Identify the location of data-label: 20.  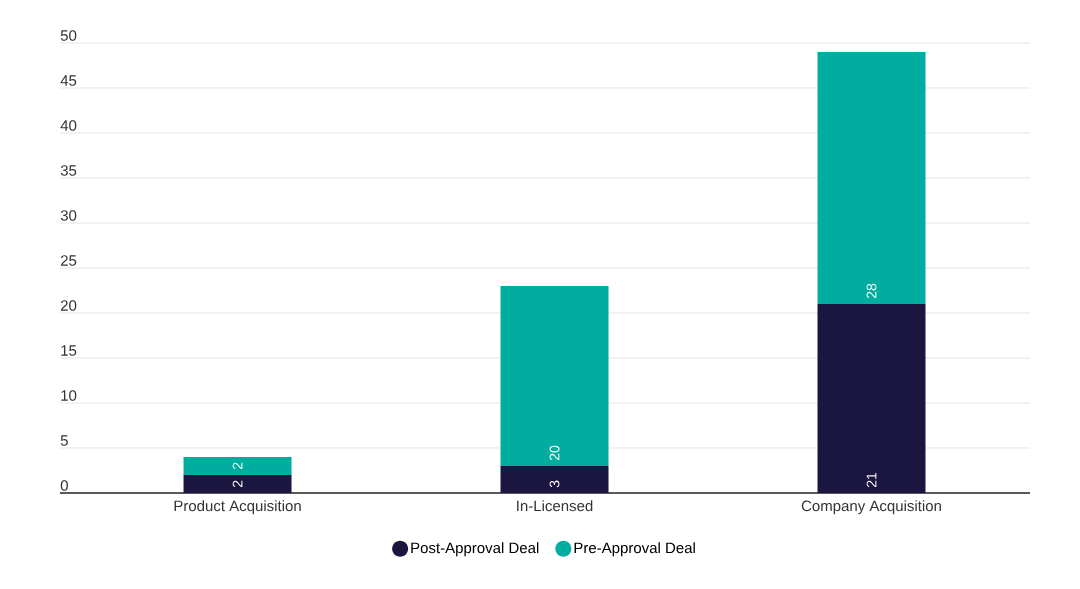
(554, 453).